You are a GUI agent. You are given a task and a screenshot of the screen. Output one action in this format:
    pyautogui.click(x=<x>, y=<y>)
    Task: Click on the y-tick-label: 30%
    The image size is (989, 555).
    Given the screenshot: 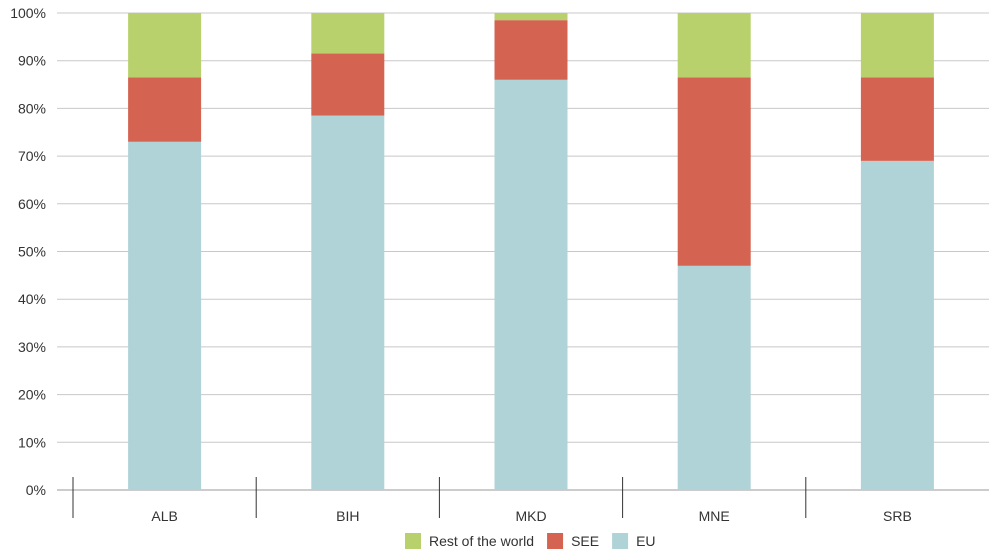 What is the action you would take?
    pyautogui.click(x=32, y=347)
    